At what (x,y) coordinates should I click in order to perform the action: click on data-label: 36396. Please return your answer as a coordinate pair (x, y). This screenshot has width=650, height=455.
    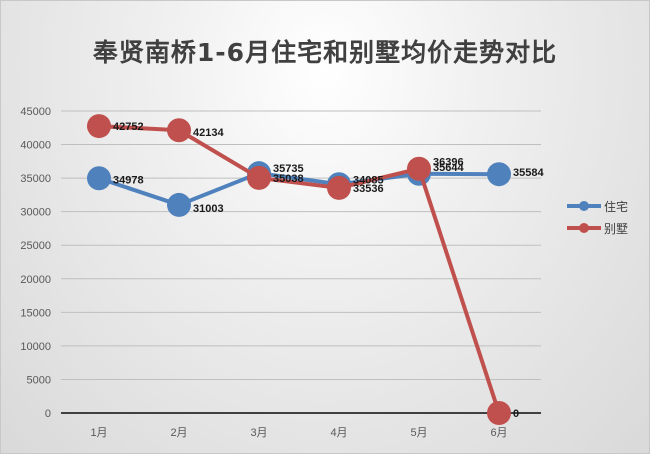
    Looking at the image, I should click on (448, 163).